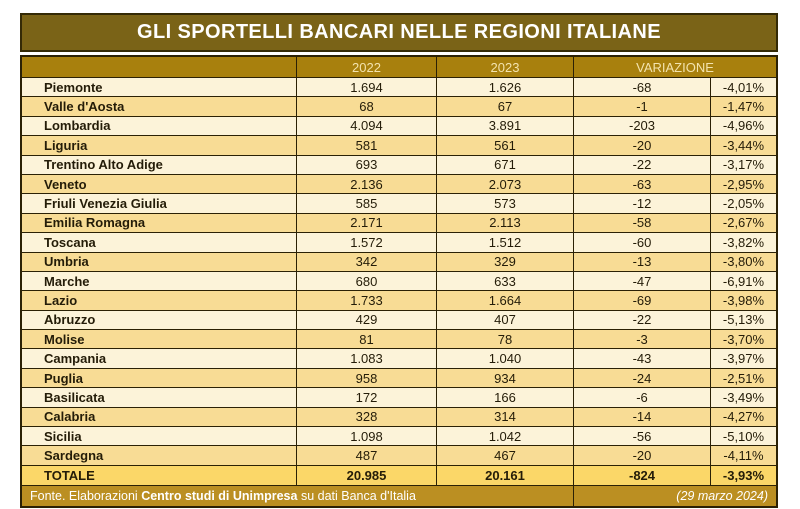 The width and height of the screenshot is (800, 509). What do you see at coordinates (77, 126) in the screenshot?
I see `region-name: Lombardia` at bounding box center [77, 126].